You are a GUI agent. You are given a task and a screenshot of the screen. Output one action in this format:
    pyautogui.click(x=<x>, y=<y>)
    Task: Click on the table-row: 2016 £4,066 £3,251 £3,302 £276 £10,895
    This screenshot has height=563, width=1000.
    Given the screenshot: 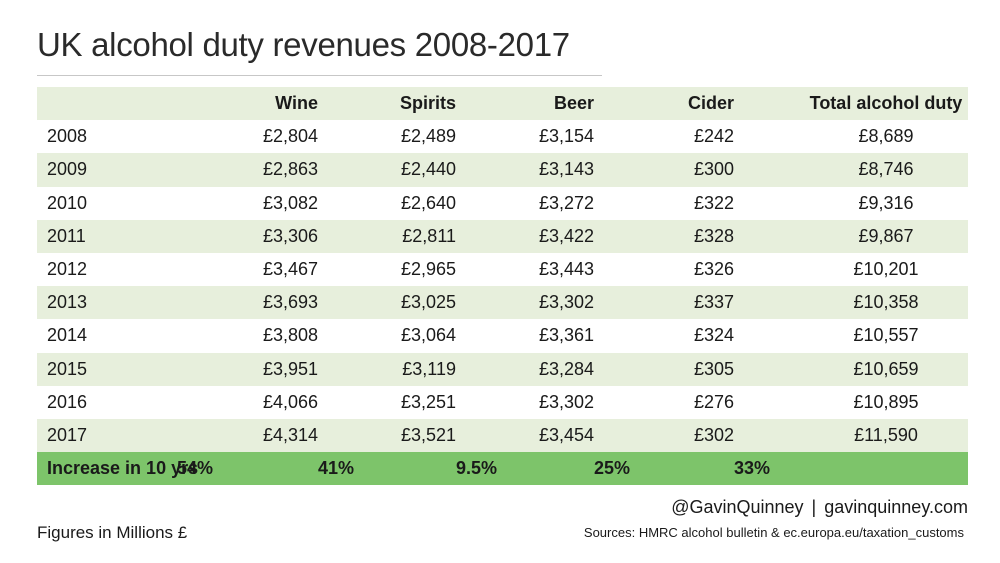 What is the action you would take?
    pyautogui.click(x=502, y=402)
    